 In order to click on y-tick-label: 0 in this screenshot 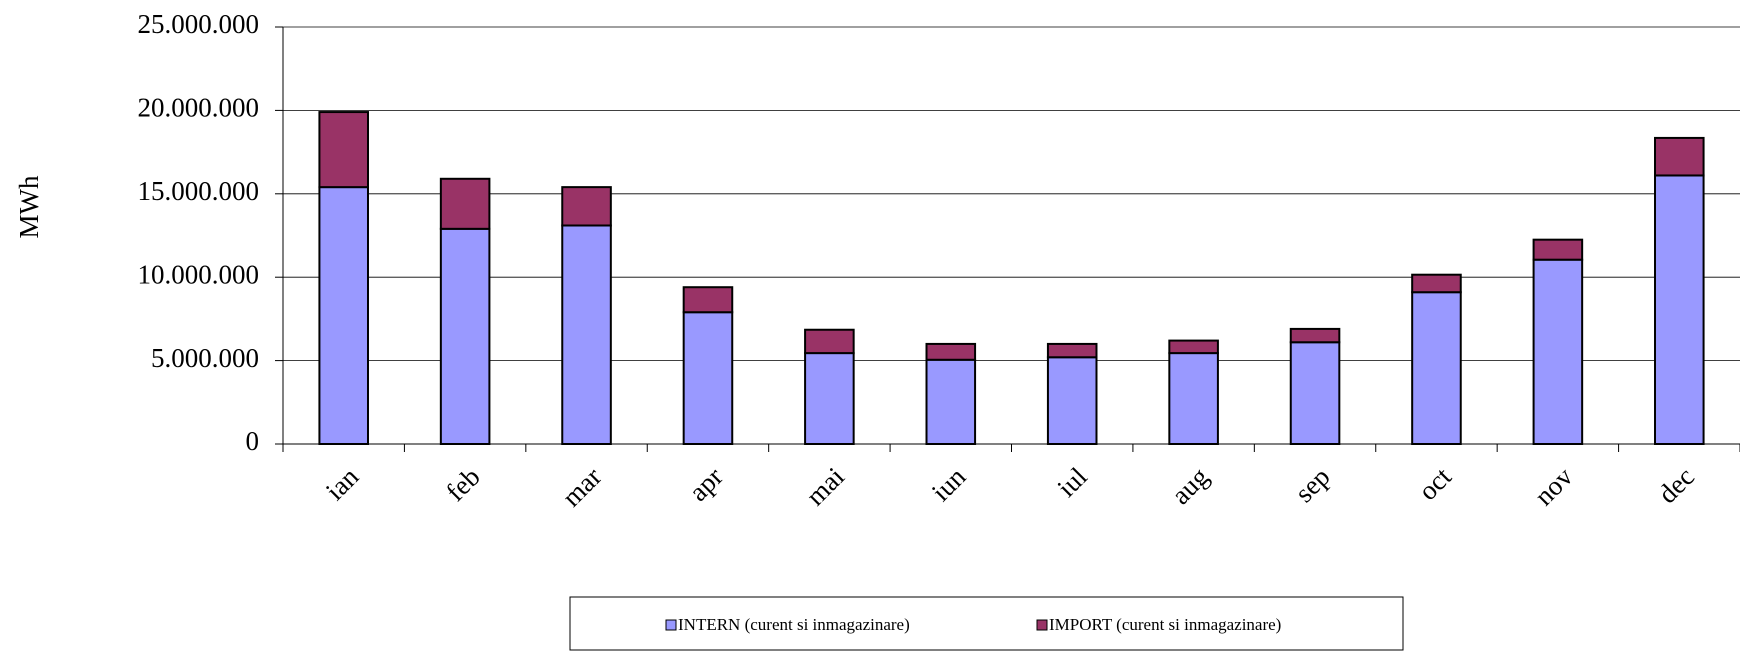, I will do `click(253, 441)`.